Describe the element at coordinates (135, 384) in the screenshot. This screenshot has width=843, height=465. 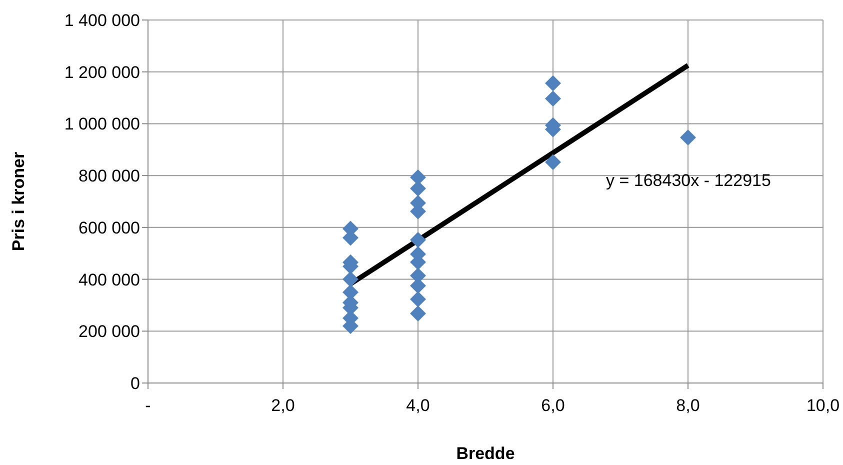
I see `y-tick-label: 0` at that location.